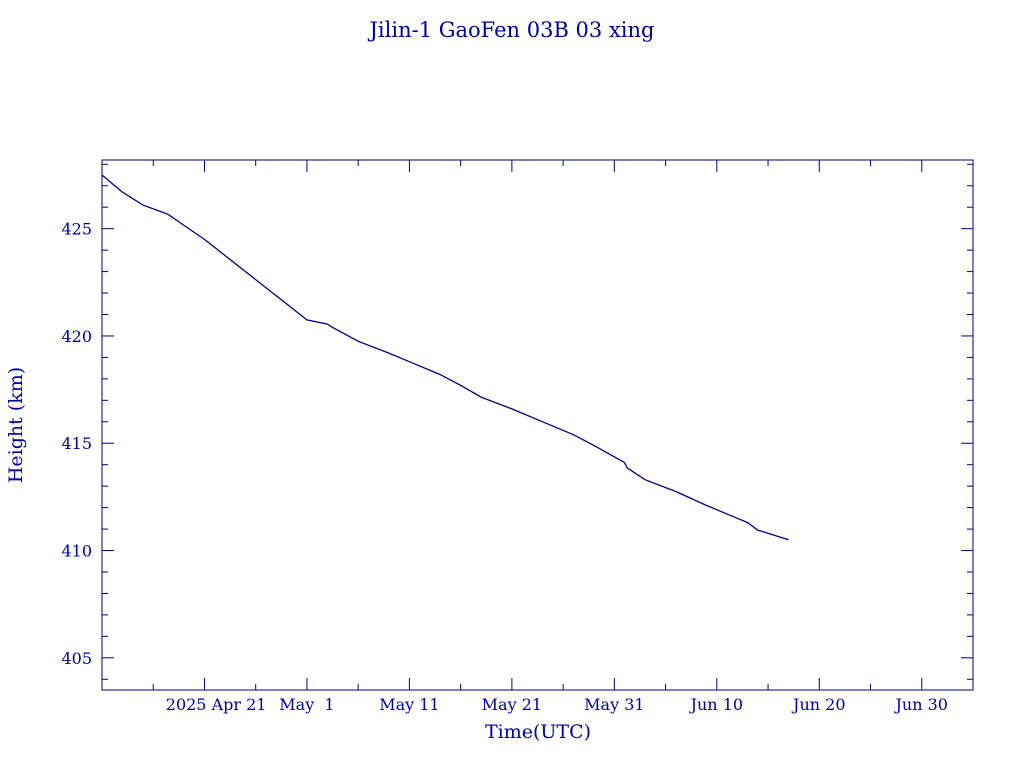 The image size is (1024, 768). Describe the element at coordinates (16, 425) in the screenshot. I see `y-axis-label: Height (km)` at that location.